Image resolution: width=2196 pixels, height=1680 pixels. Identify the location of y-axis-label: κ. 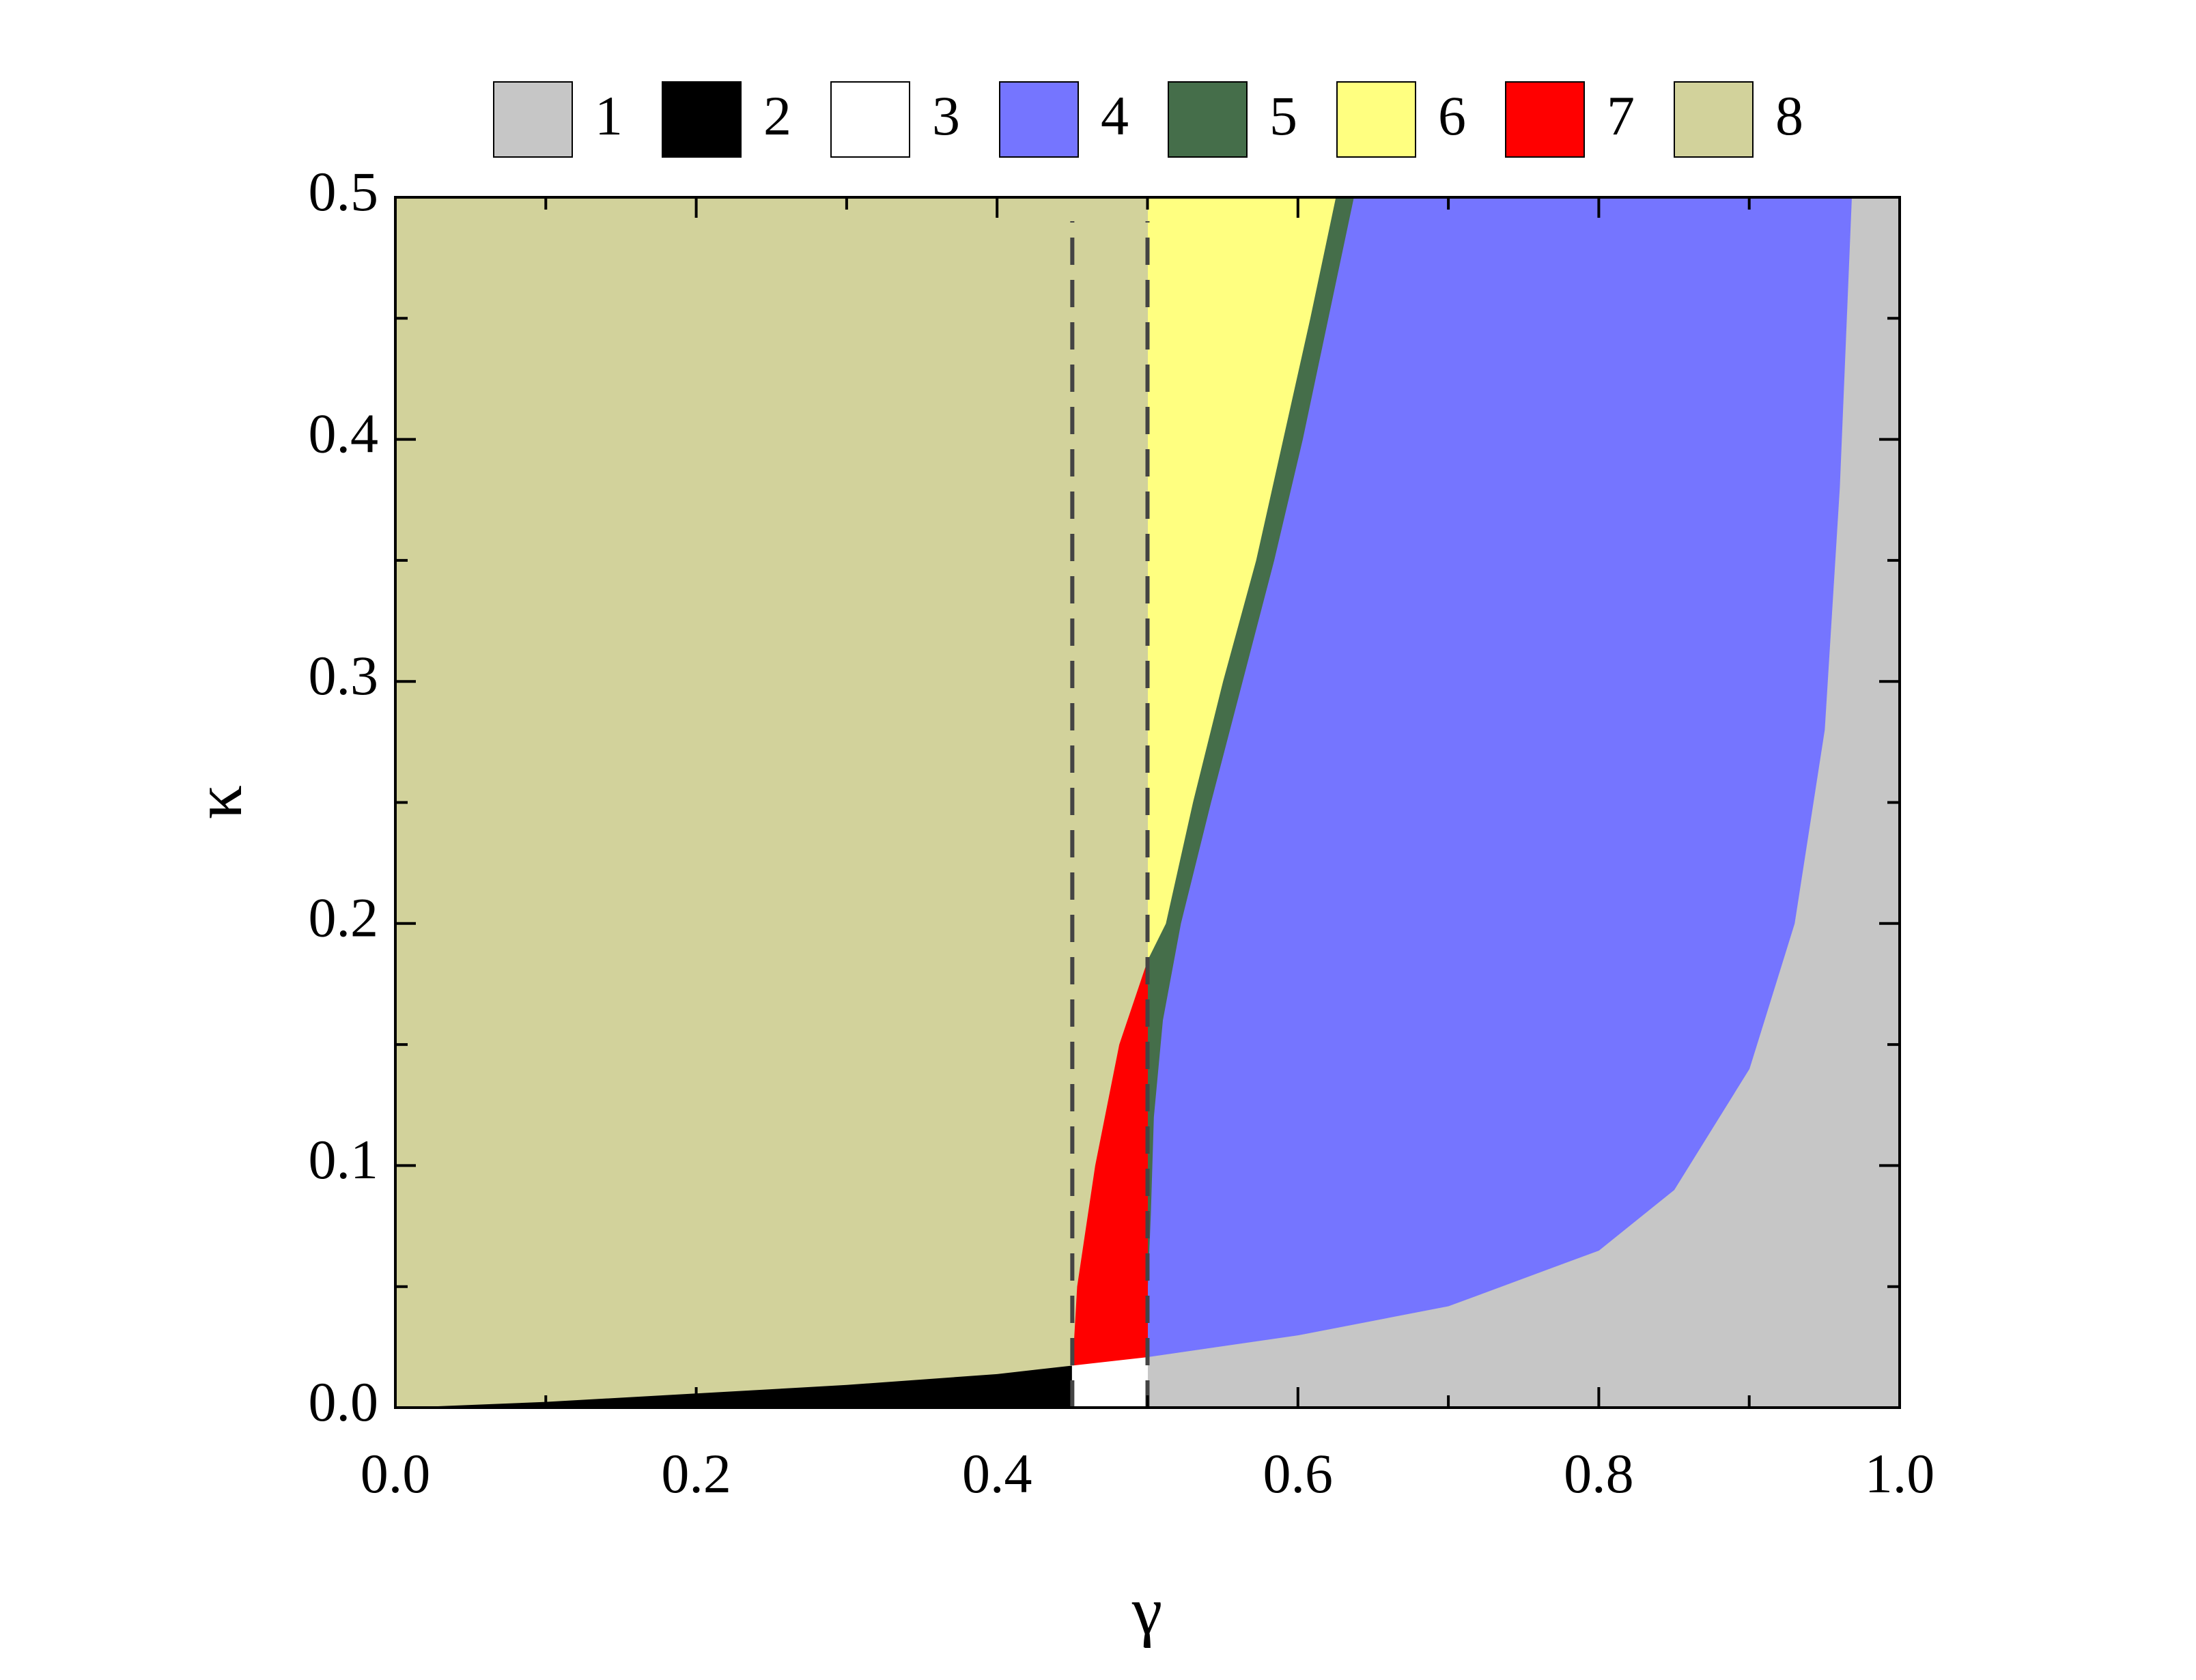
(218, 802).